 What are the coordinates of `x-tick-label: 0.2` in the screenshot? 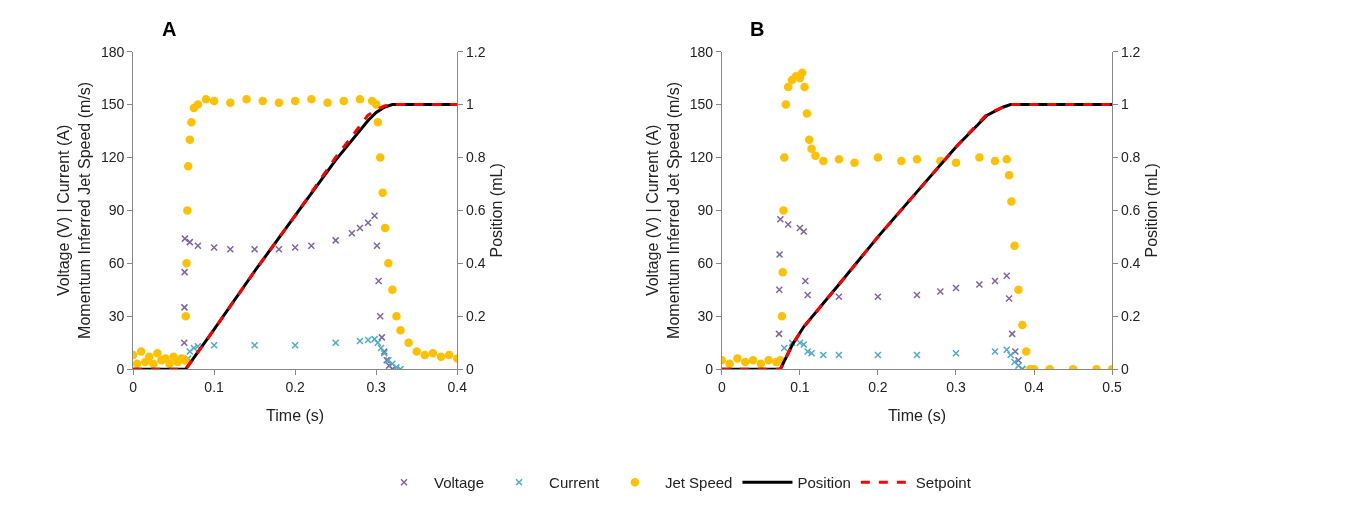 It's located at (295, 386).